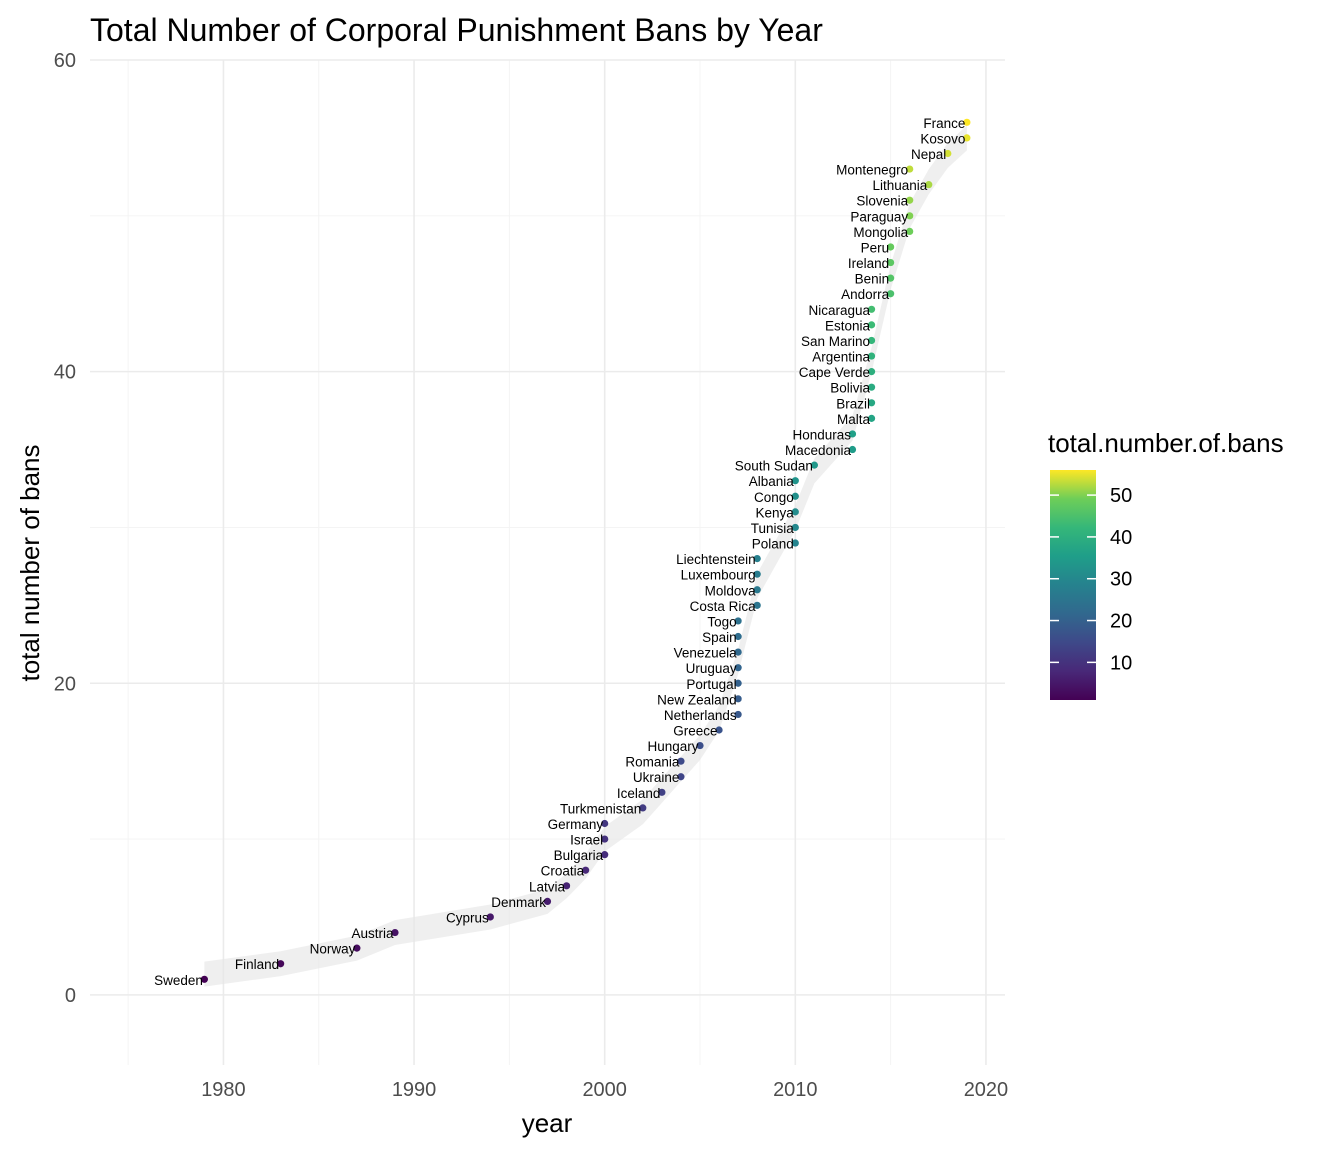 The height and width of the screenshot is (1152, 1344). I want to click on point-label: Argentina, so click(841, 357).